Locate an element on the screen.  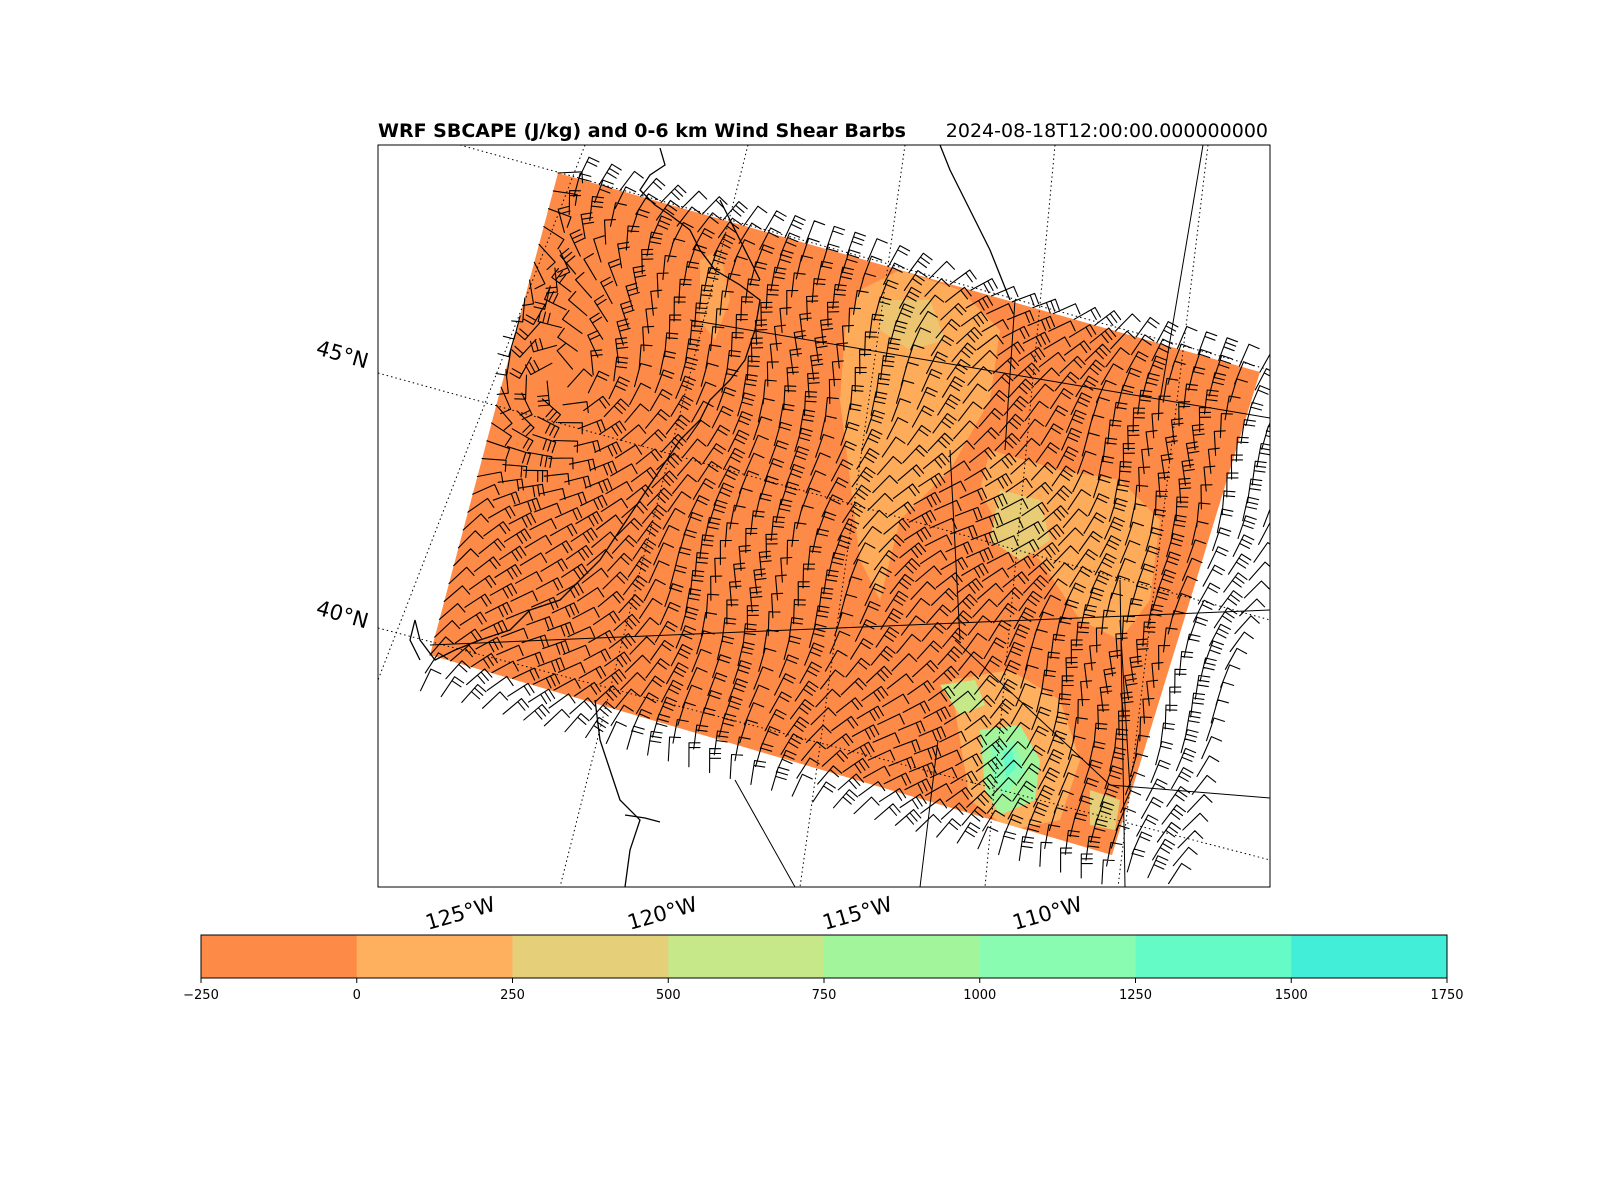
colorbar-tick-label: −250 is located at coordinates (201, 995).